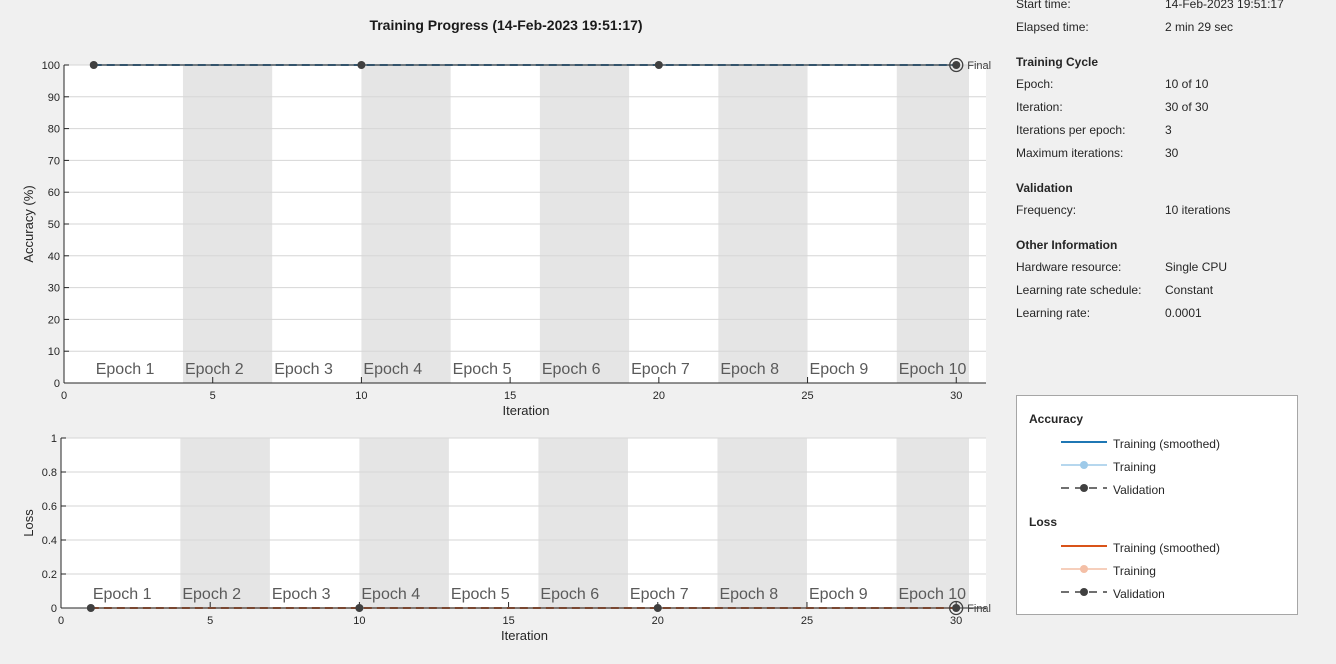  I want to click on info-row-iteration: Iteration: 30 of 30, so click(1171, 107).